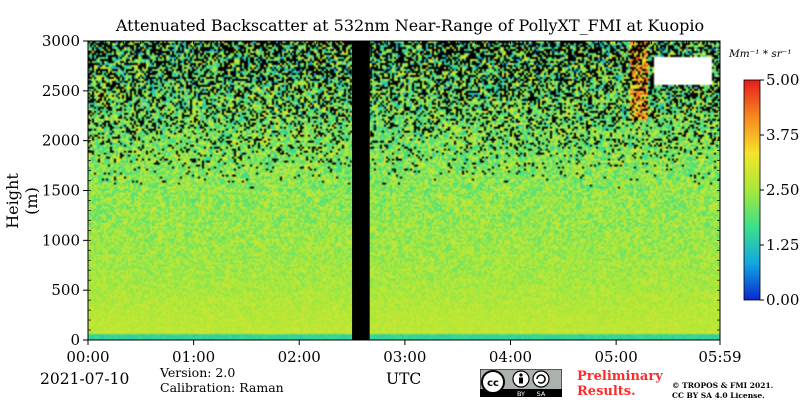 Image resolution: width=800 pixels, height=400 pixels. What do you see at coordinates (75, 340) in the screenshot?
I see `y-tick-label: 0` at bounding box center [75, 340].